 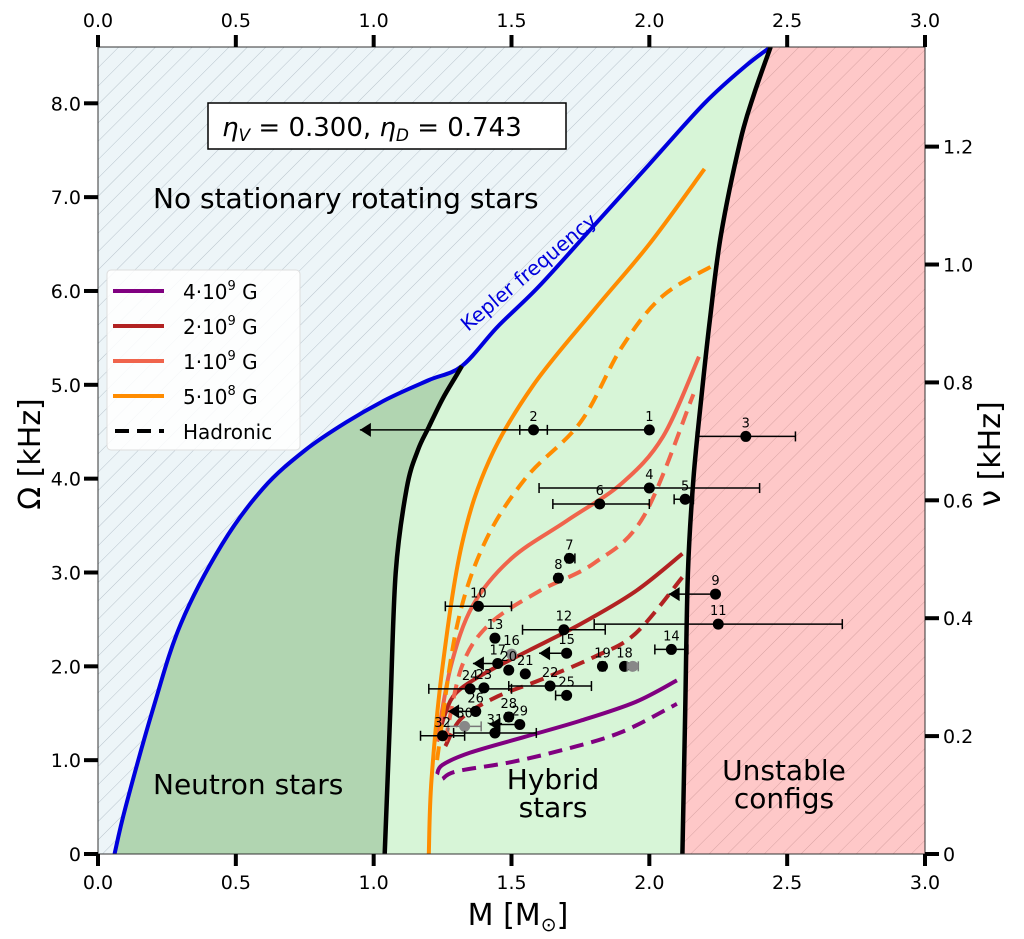 I want to click on point-label: 15, so click(x=566, y=640).